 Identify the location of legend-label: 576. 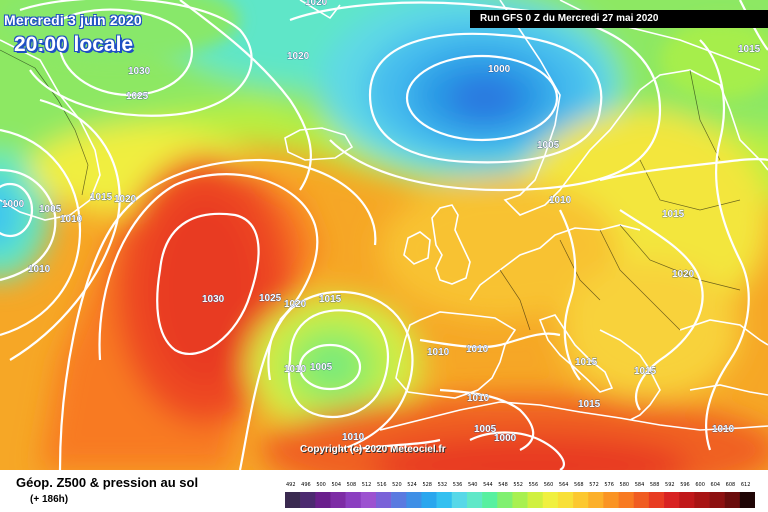
(609, 485).